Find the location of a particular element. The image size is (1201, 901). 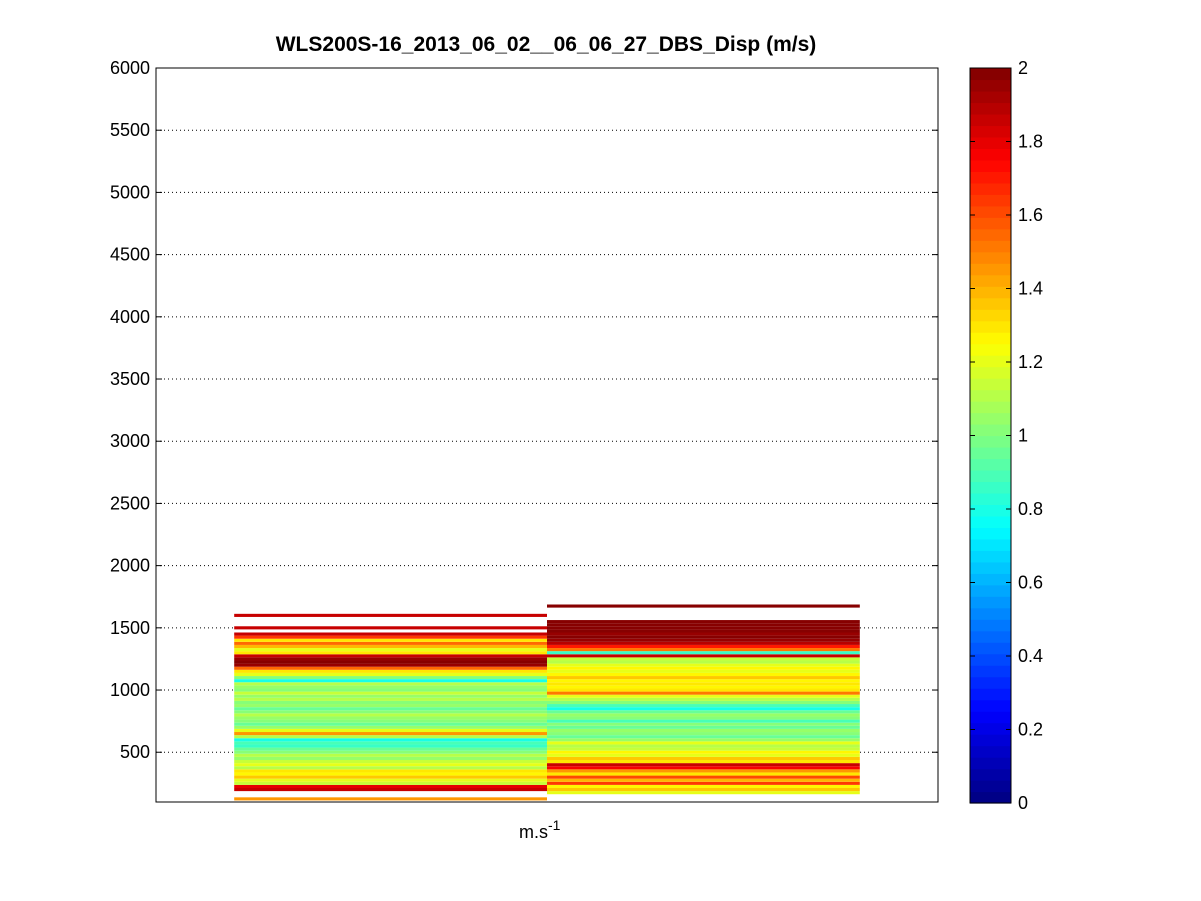

colorbar-tick-label: 1.2 is located at coordinates (1030, 362).